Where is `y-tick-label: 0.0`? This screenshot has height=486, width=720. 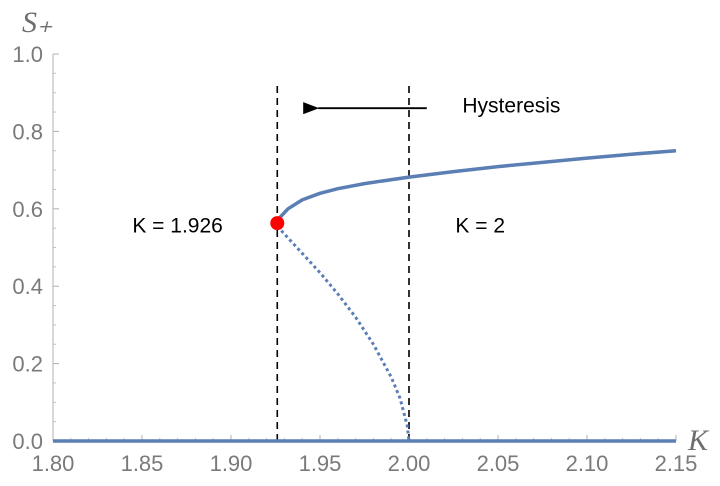 y-tick-label: 0.0 is located at coordinates (27, 441).